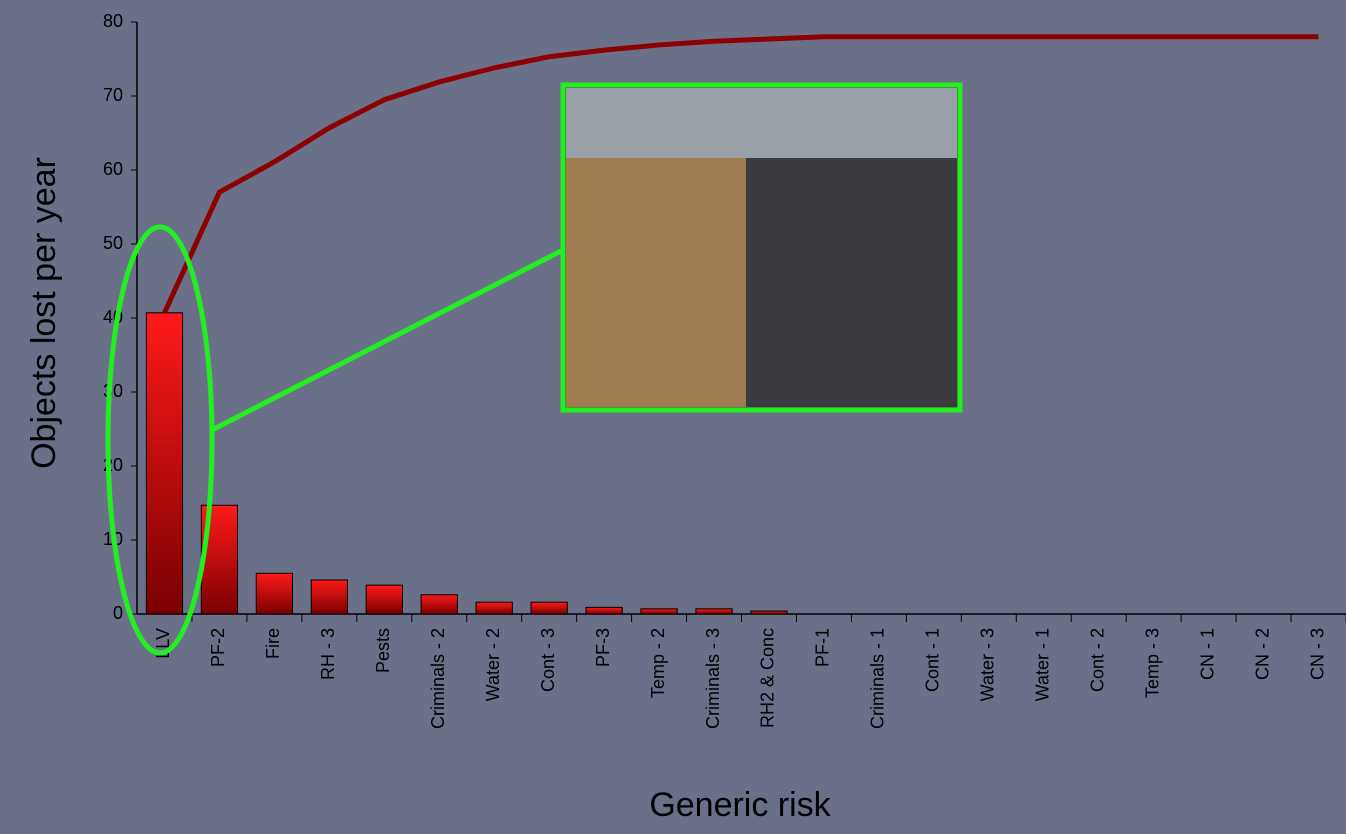 Image resolution: width=1346 pixels, height=834 pixels. I want to click on callout-ellipse, so click(160, 440).